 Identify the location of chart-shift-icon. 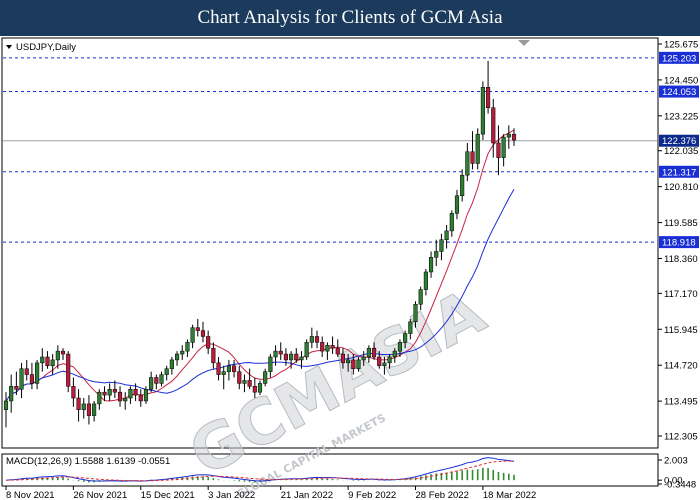
(524, 43).